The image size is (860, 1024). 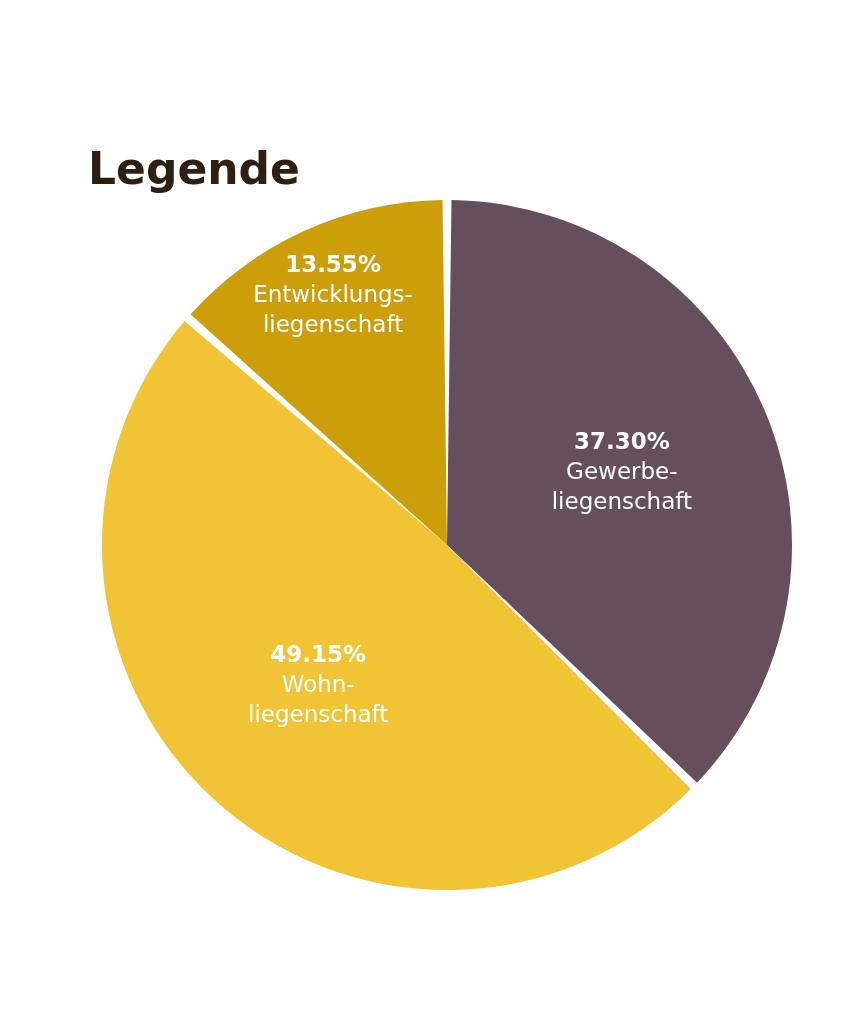 I want to click on data-label: 37.30%, so click(x=621, y=441).